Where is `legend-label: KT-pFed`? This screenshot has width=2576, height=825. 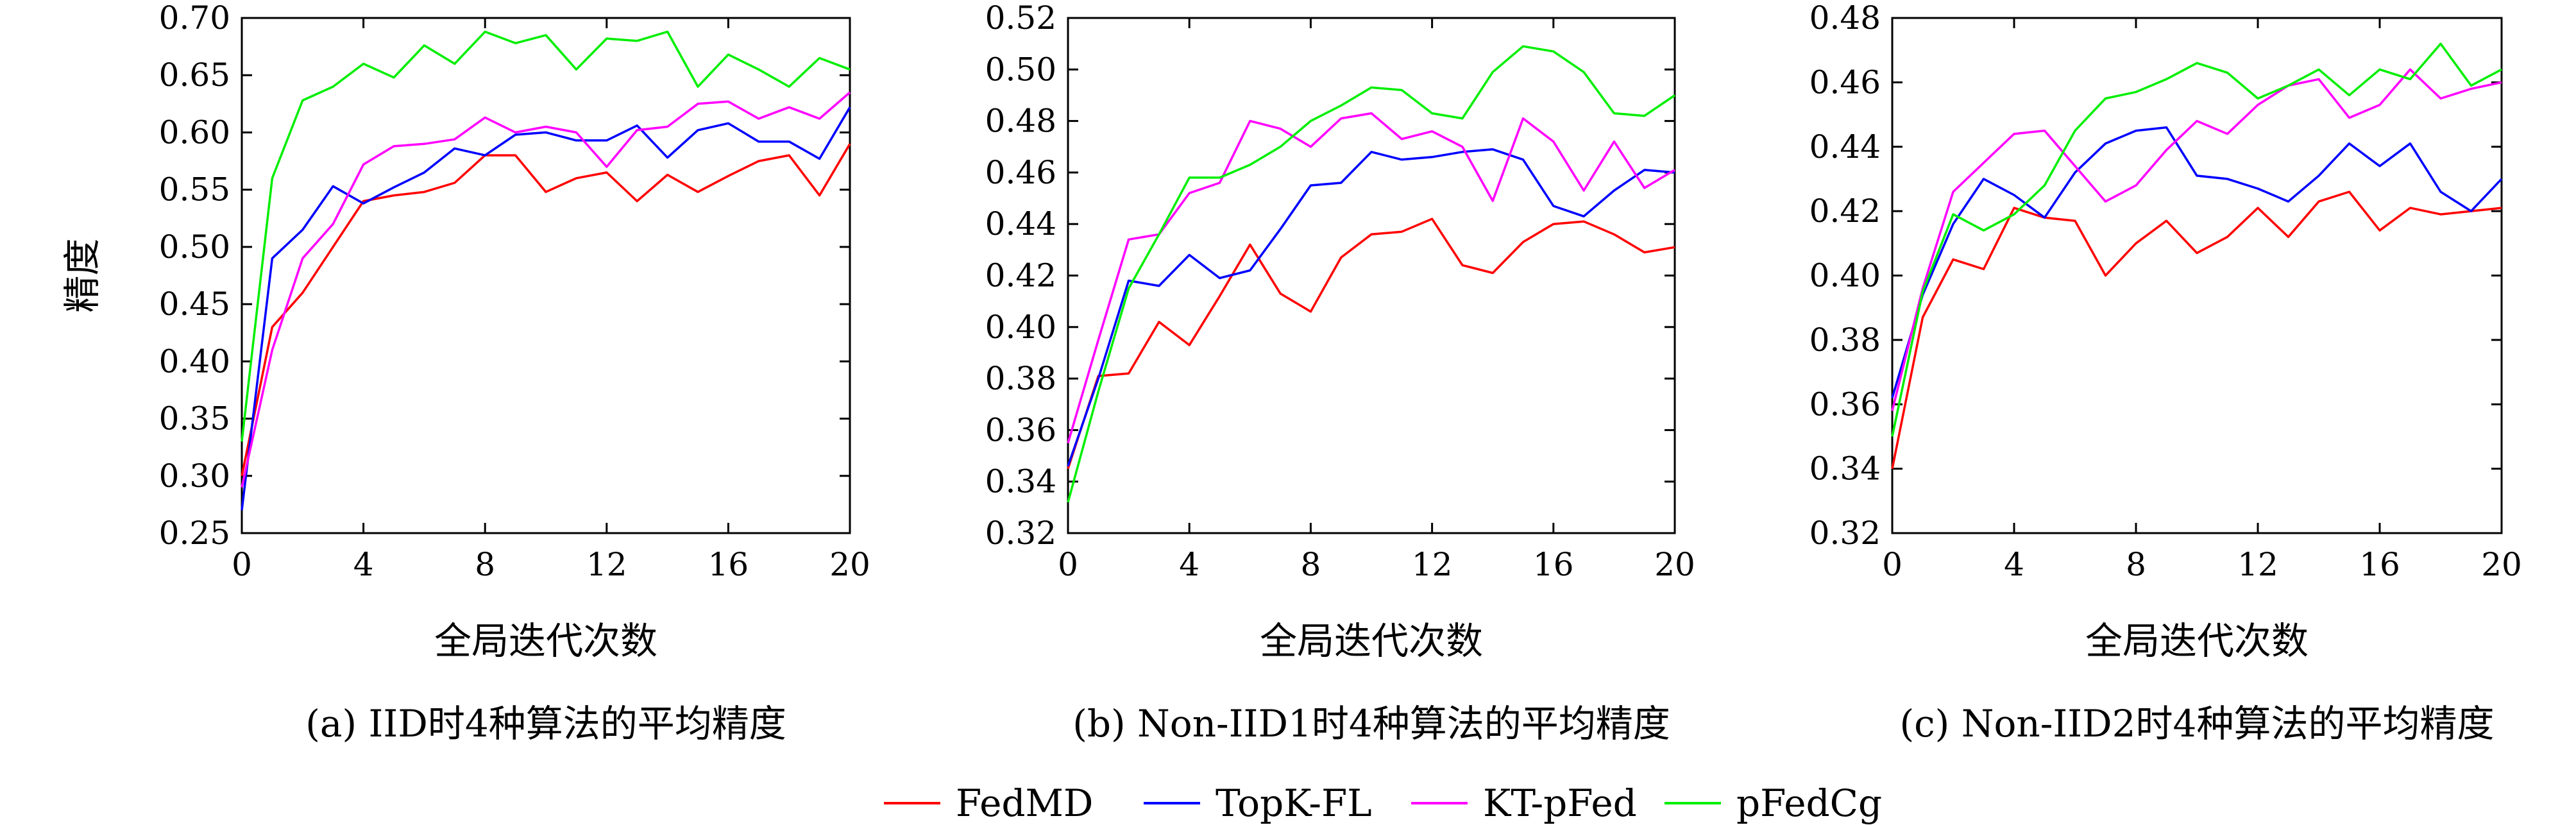 legend-label: KT-pFed is located at coordinates (1560, 803).